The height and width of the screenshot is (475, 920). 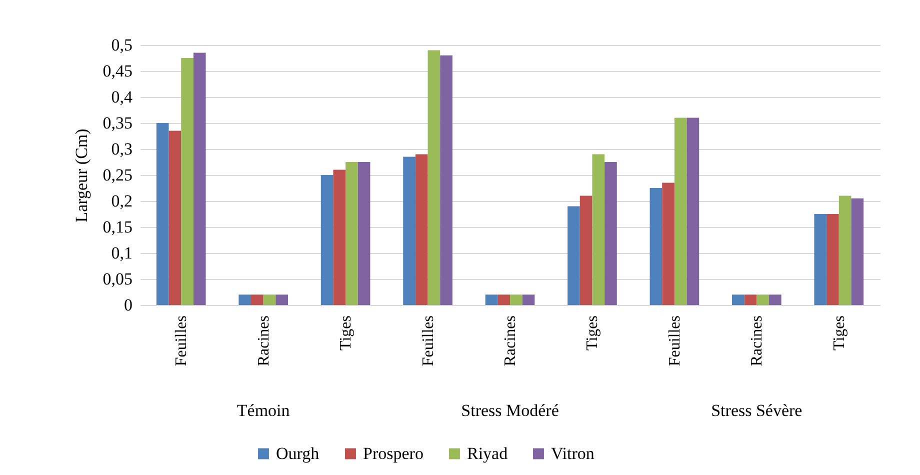 I want to click on y-tick-label: 0,2, so click(x=121, y=201).